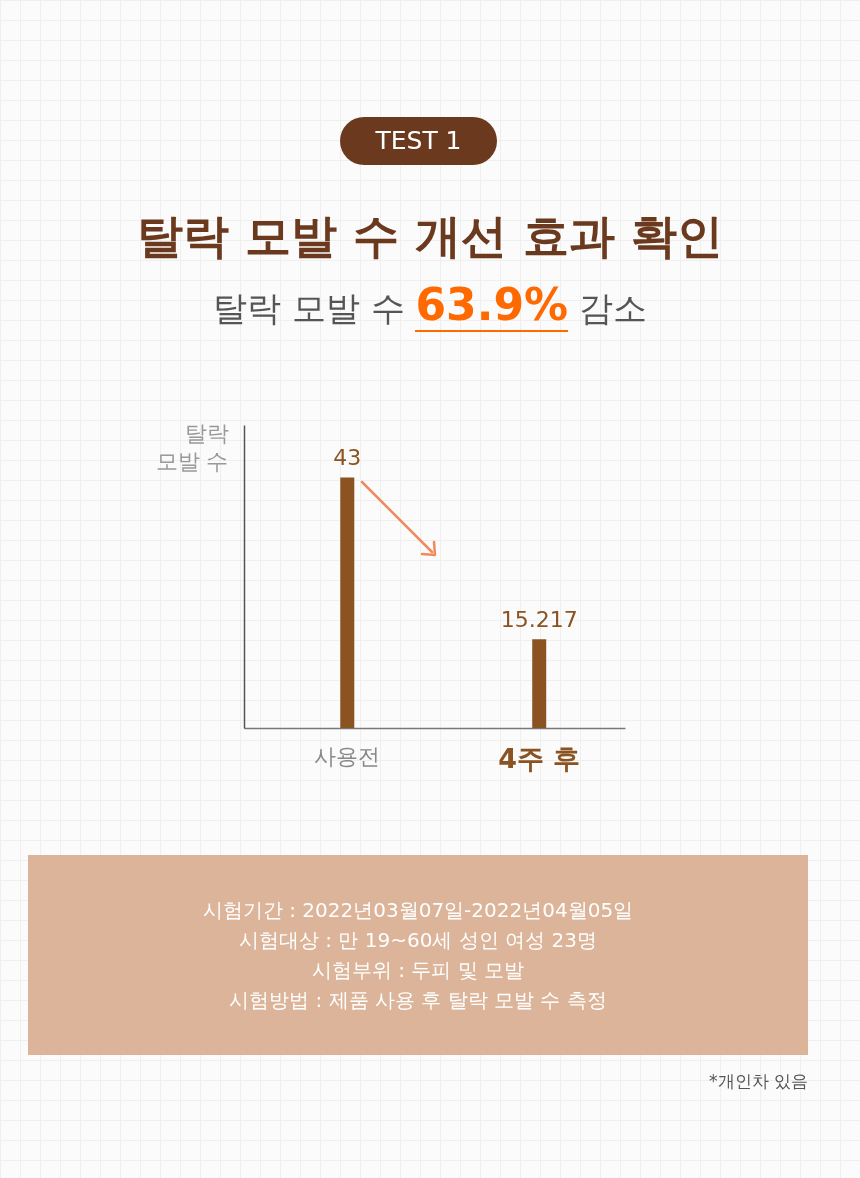 Image resolution: width=860 pixels, height=1178 pixels. Describe the element at coordinates (430, 236) in the screenshot. I see `chart-title: 탈락 모발 수 개선 효과 확인` at that location.